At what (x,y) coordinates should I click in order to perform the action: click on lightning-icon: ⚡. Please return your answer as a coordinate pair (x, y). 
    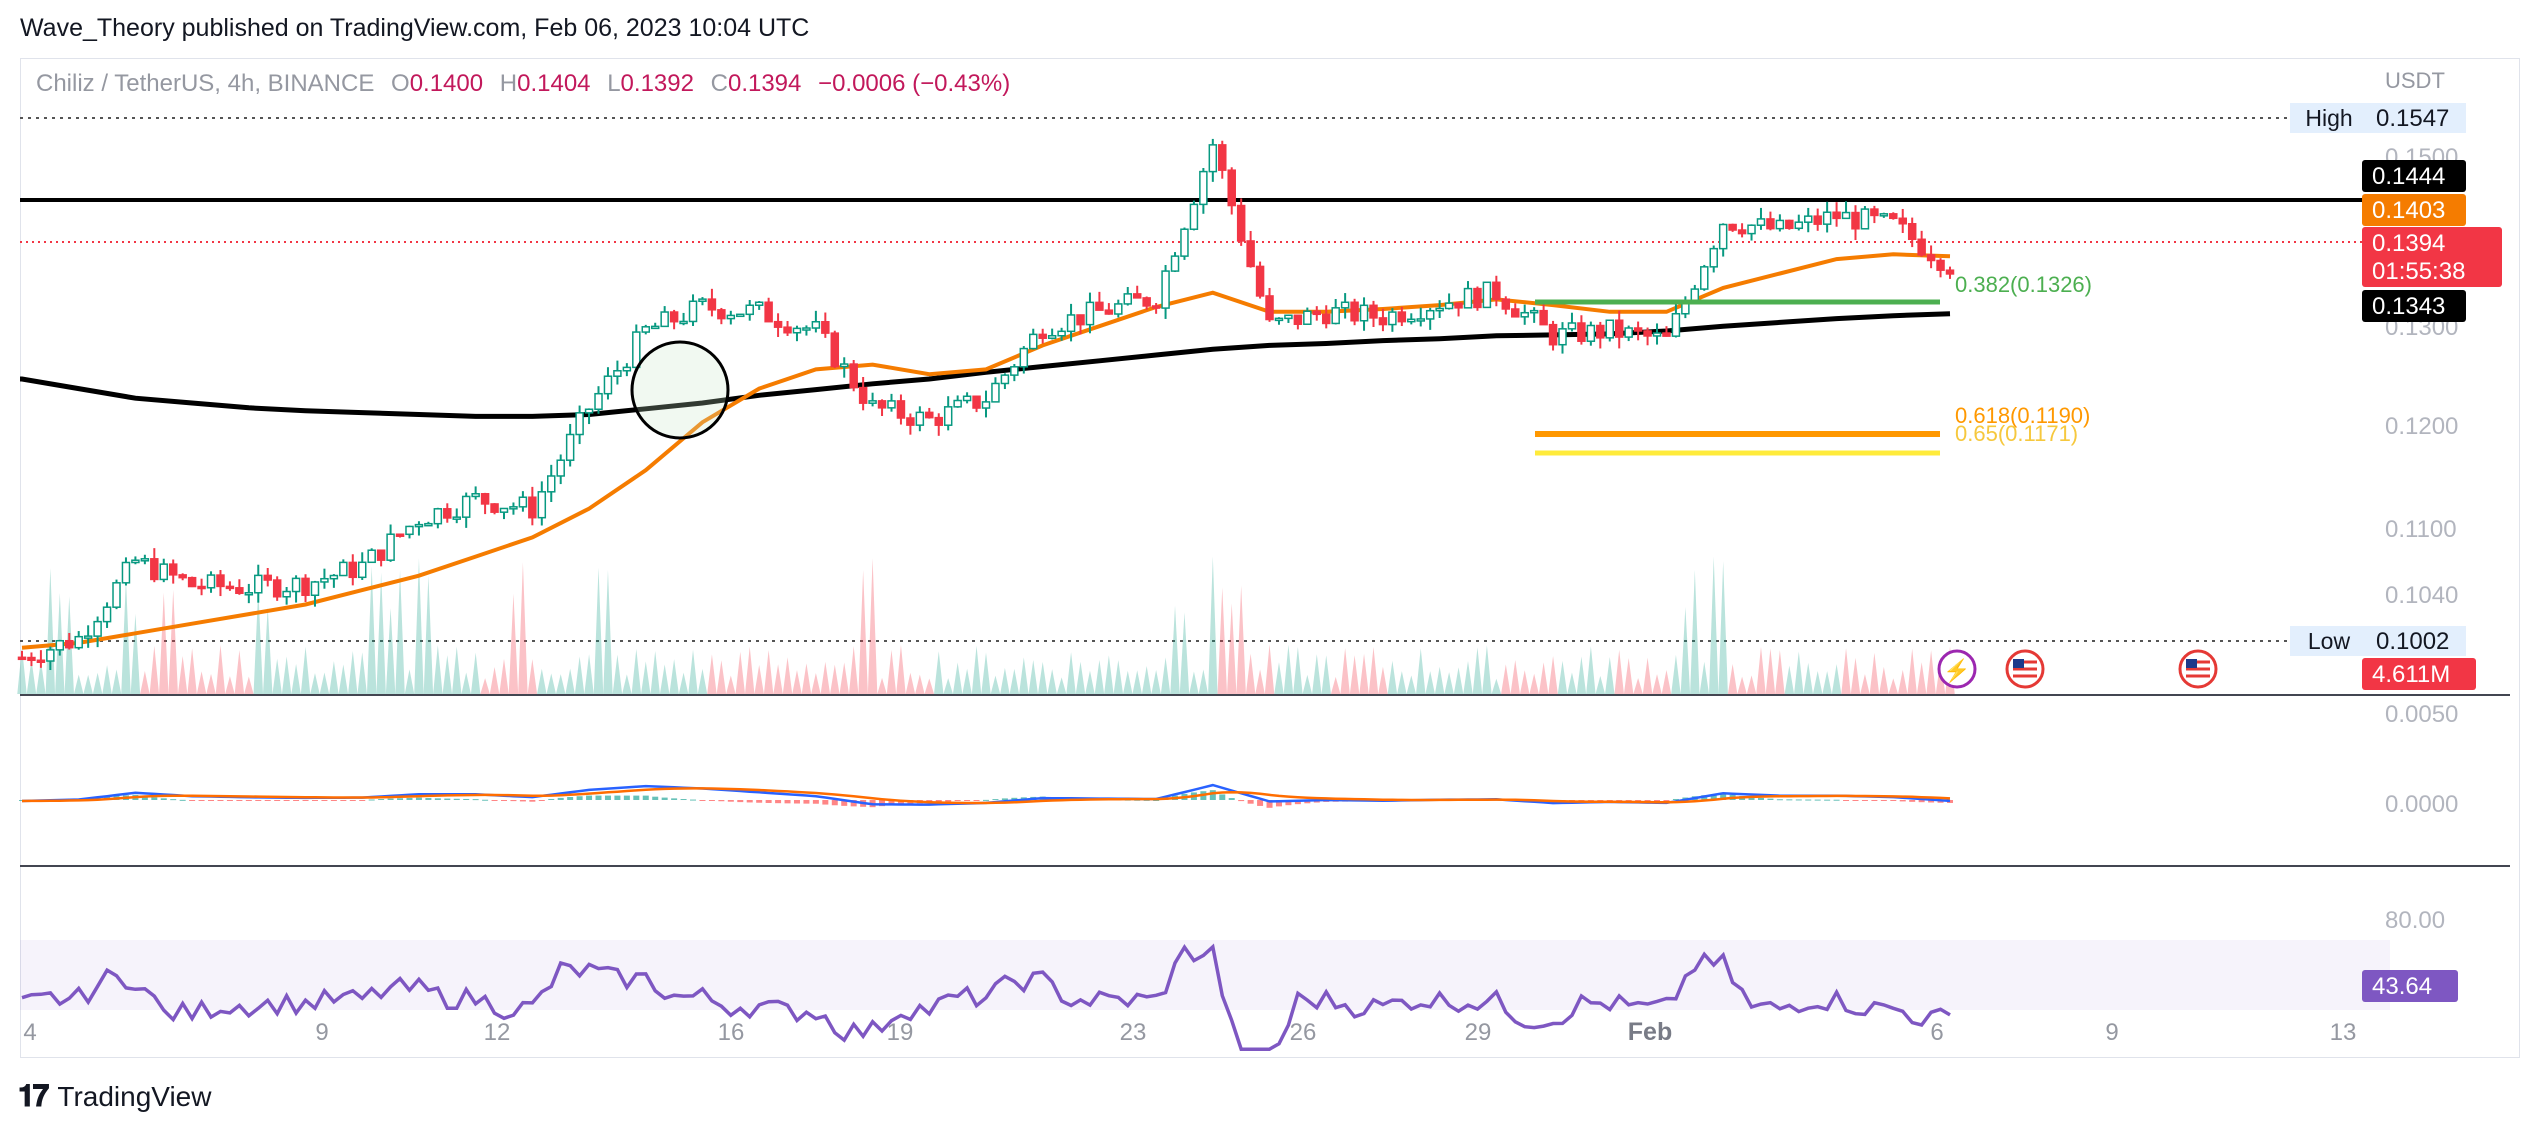
    Looking at the image, I should click on (1957, 669).